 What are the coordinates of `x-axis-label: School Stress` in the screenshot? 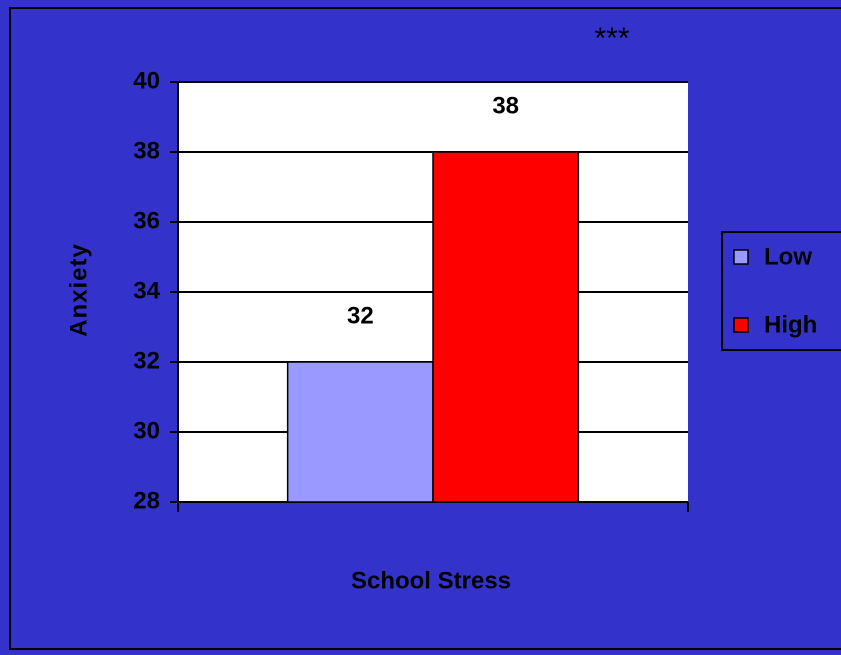 It's located at (431, 580).